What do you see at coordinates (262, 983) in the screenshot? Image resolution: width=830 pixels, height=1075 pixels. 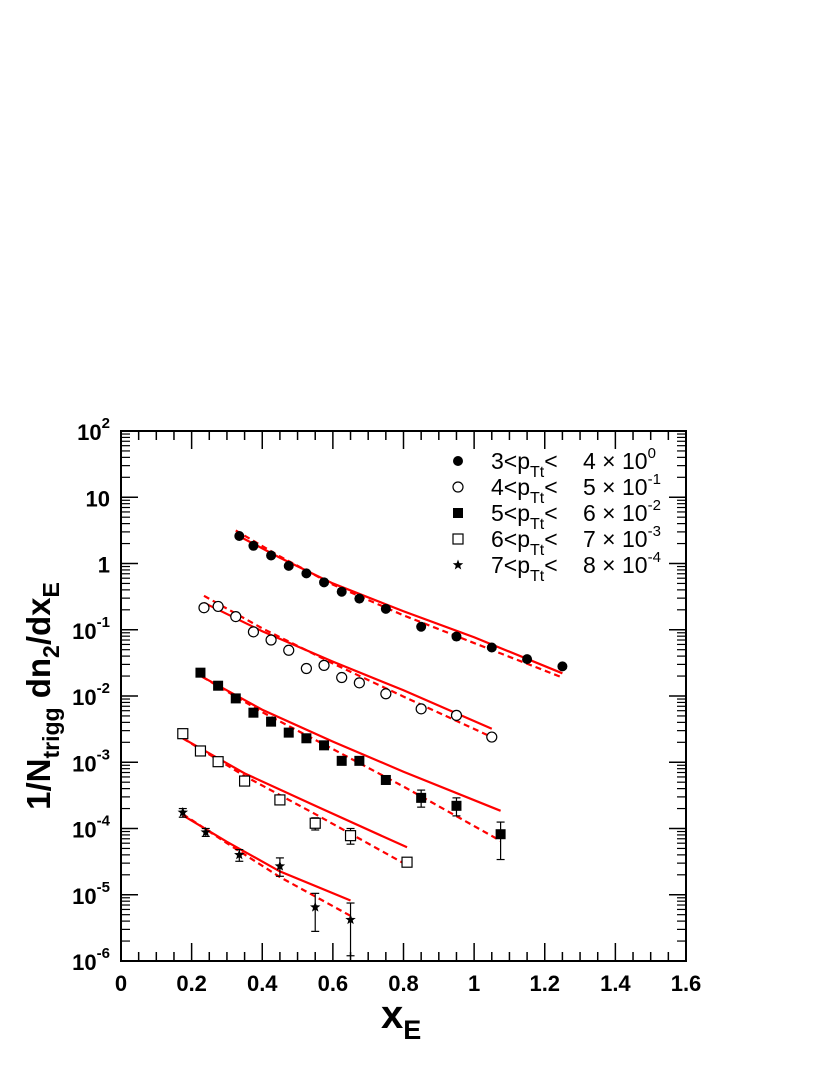 I see `x-tick-label: 0.4` at bounding box center [262, 983].